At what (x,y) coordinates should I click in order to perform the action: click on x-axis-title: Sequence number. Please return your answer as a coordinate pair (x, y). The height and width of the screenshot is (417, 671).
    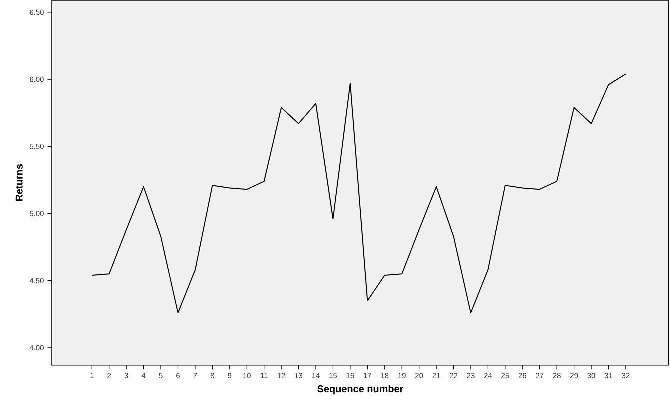
    Looking at the image, I should click on (361, 389).